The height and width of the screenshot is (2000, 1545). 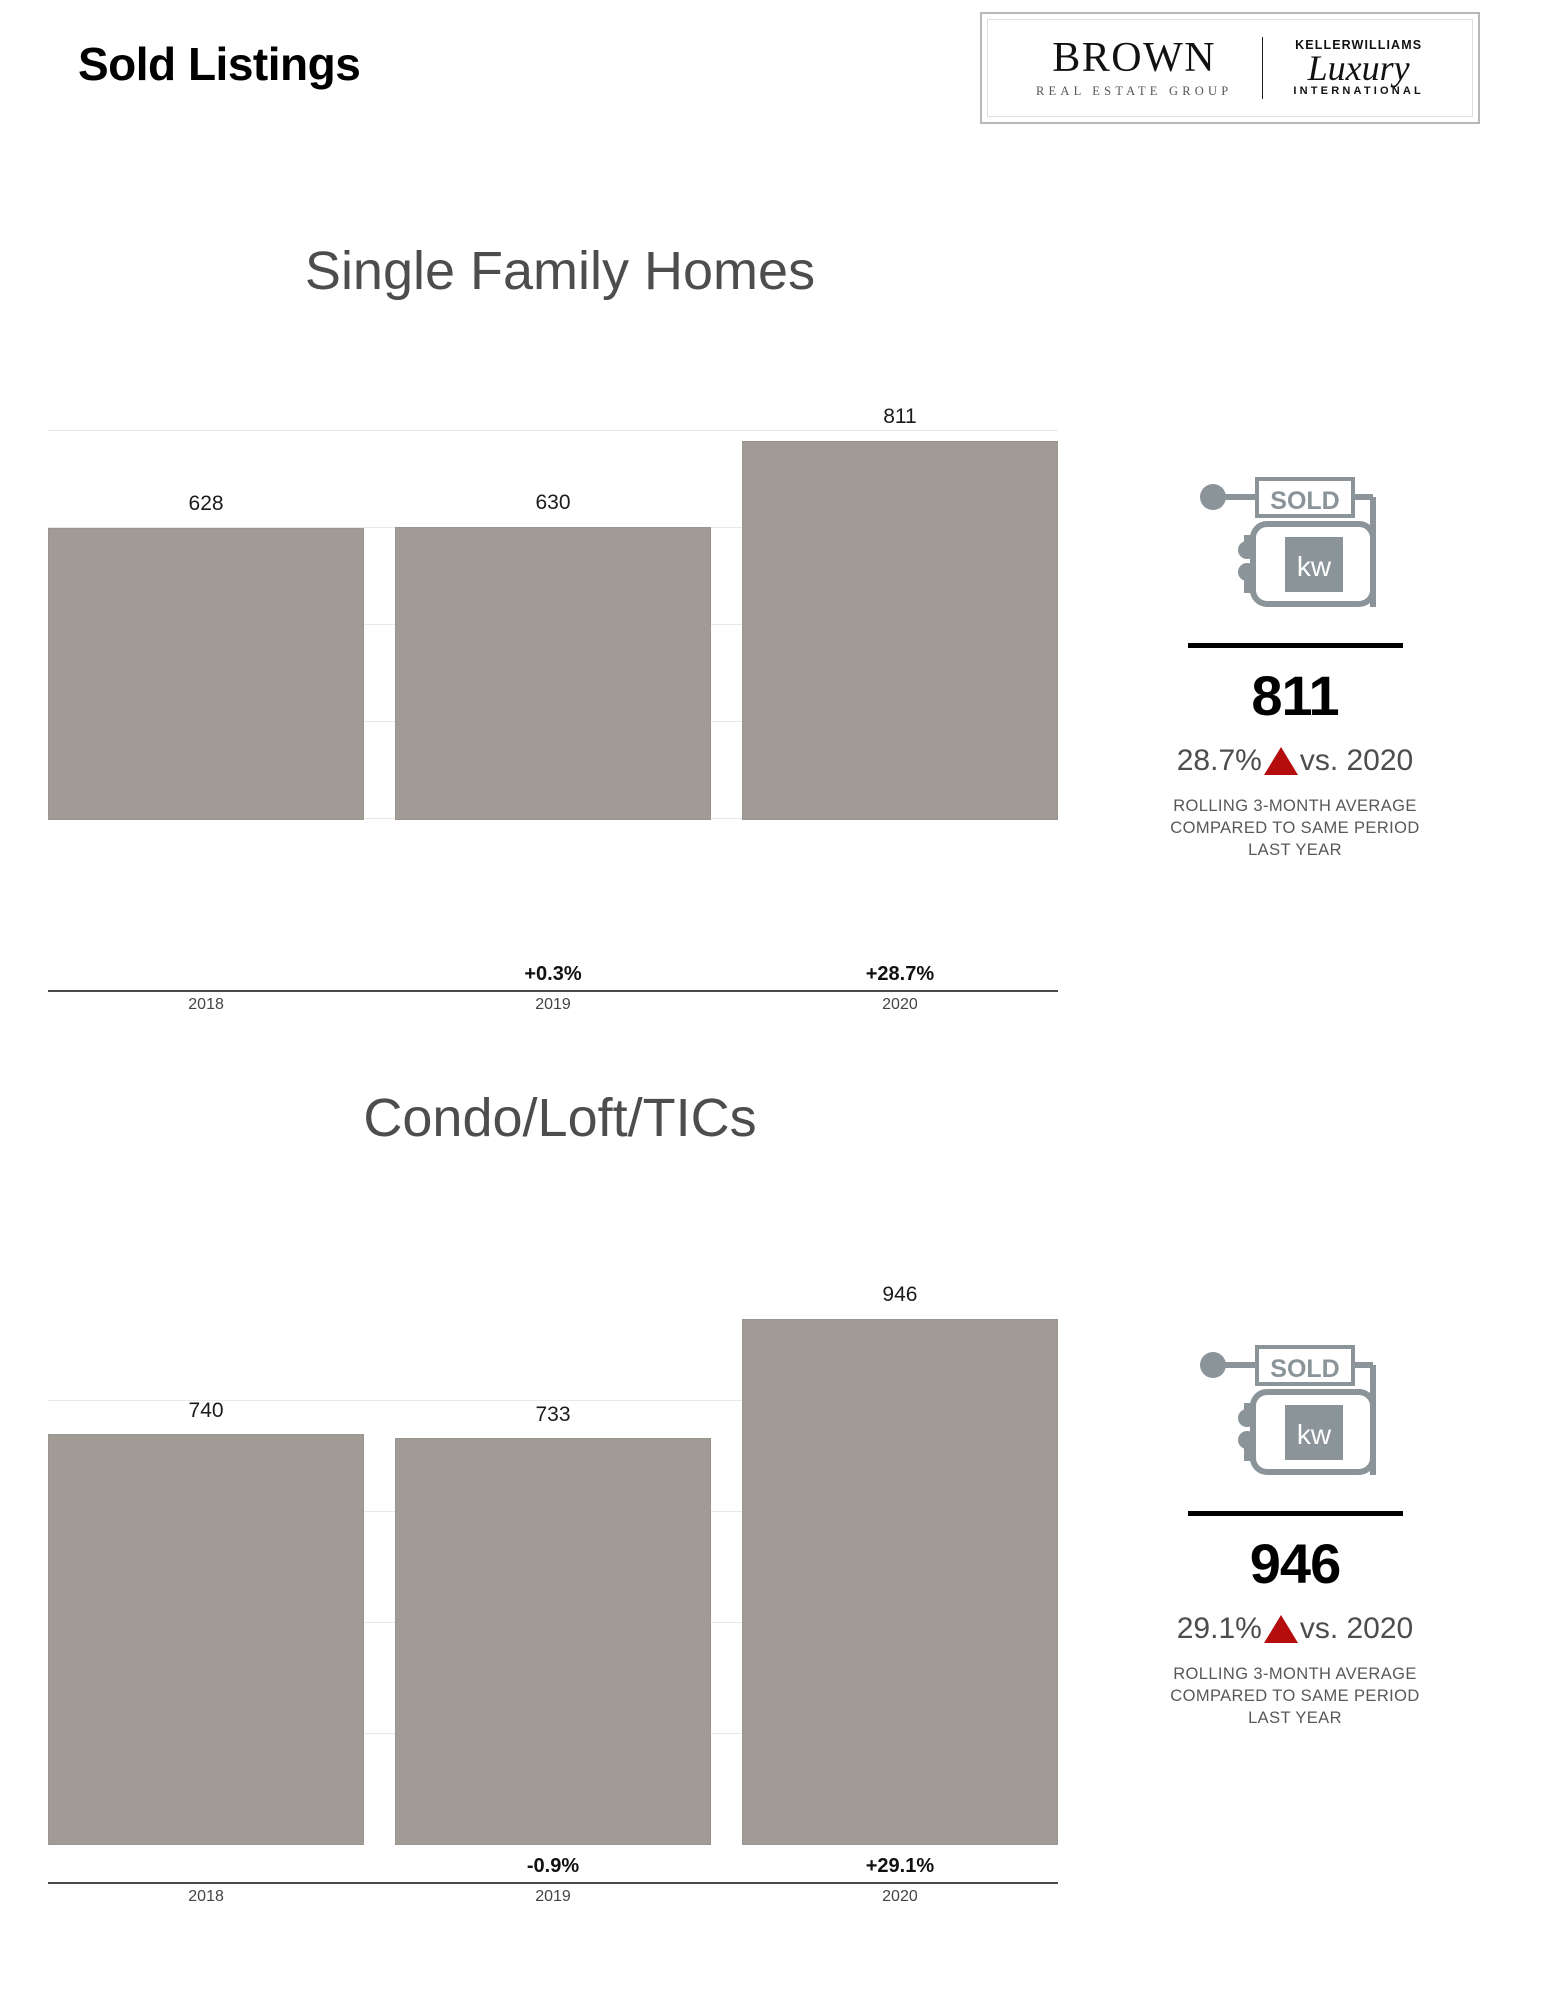 I want to click on chart1-category-row: 2018 2019 2020, so click(x=553, y=1005).